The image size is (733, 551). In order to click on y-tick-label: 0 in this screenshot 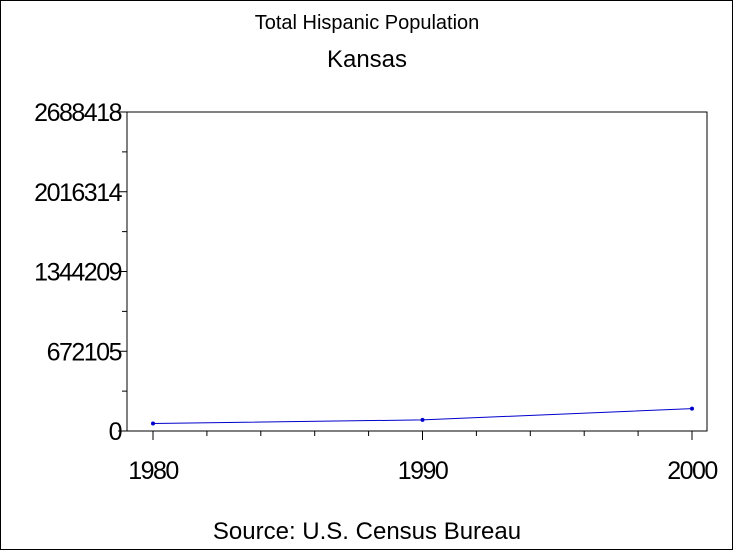, I will do `click(115, 432)`.